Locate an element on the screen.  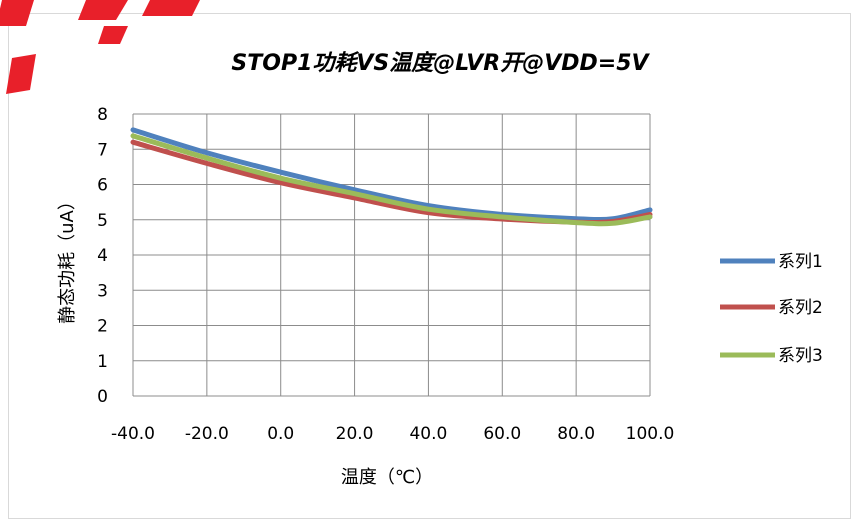
y-tick-label-5: 5 is located at coordinates (102, 221).